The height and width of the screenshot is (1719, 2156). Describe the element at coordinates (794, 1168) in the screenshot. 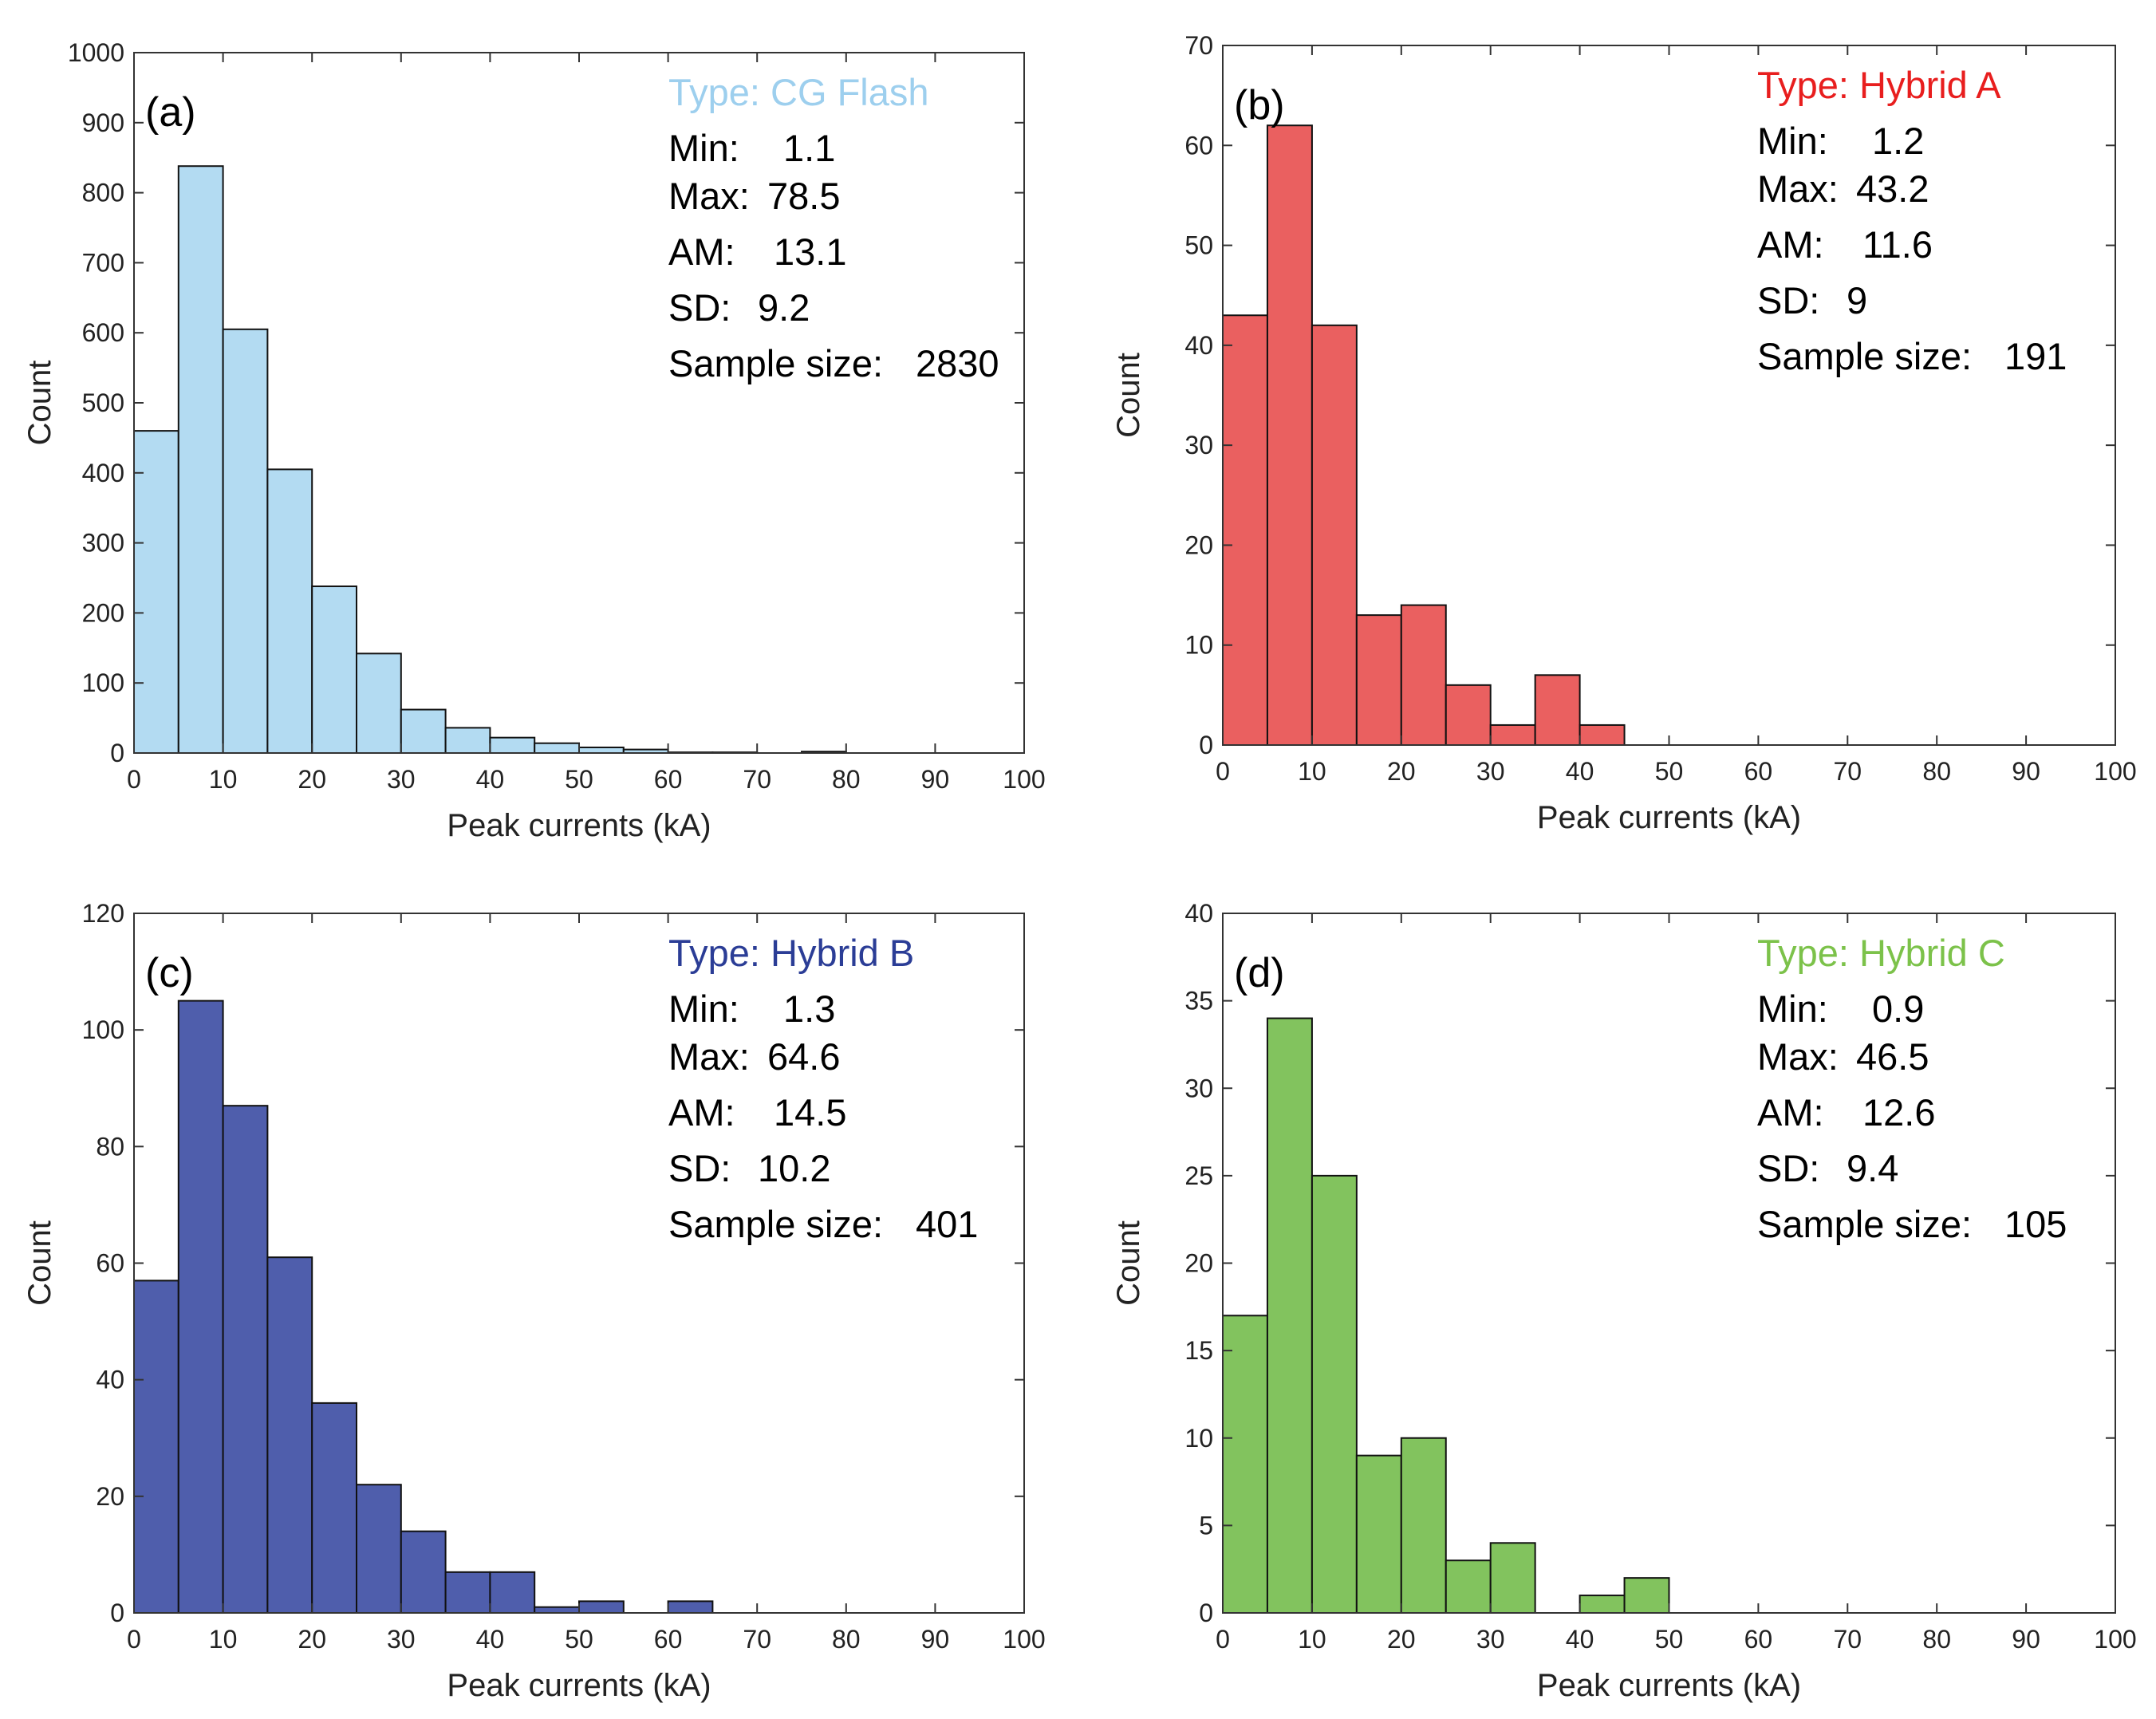

I see `stat-value: 10.2` at that location.